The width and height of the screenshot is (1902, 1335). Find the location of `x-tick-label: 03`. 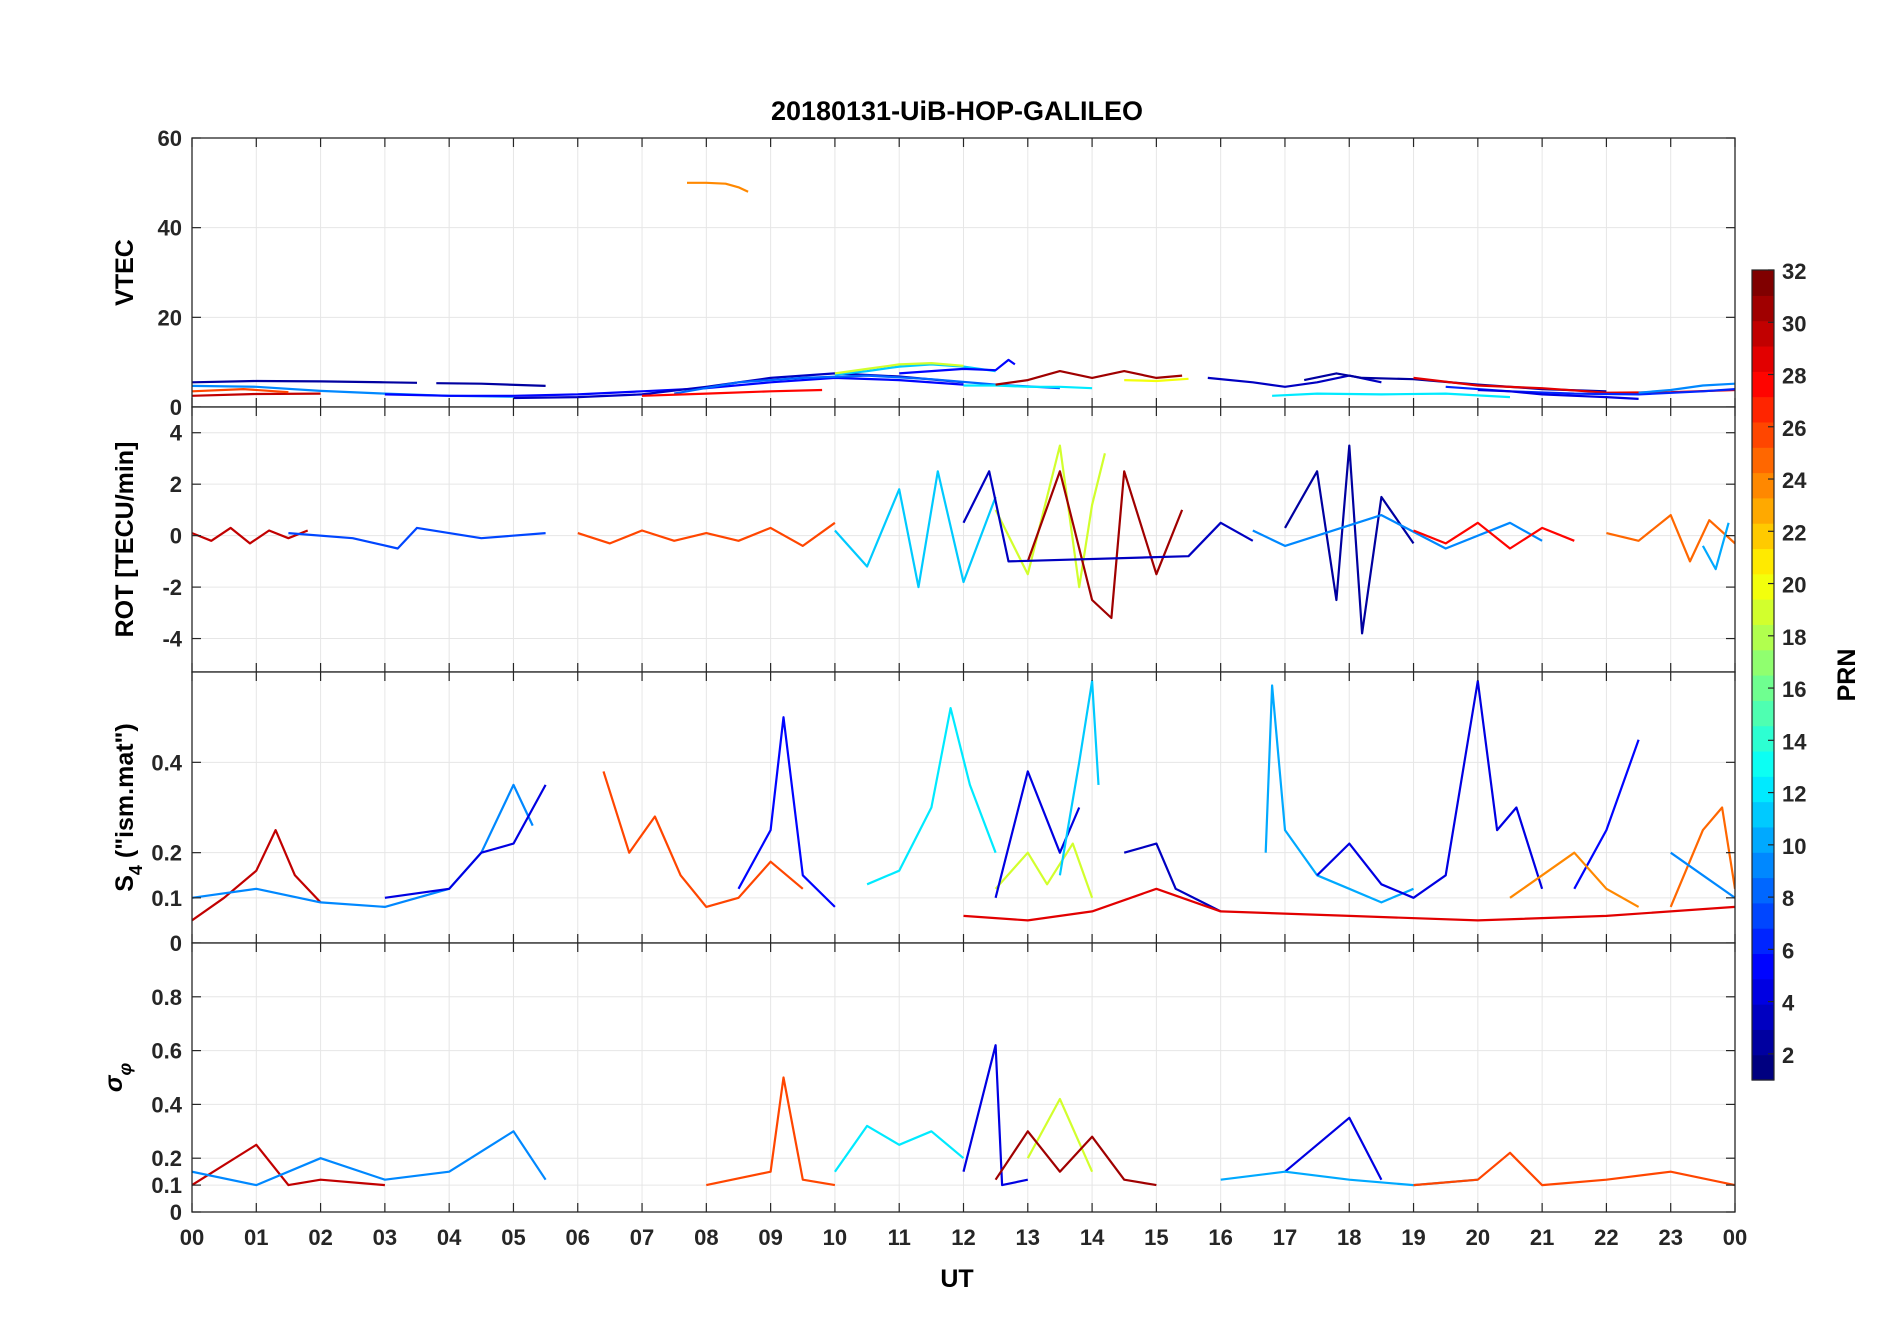

x-tick-label: 03 is located at coordinates (385, 1237).